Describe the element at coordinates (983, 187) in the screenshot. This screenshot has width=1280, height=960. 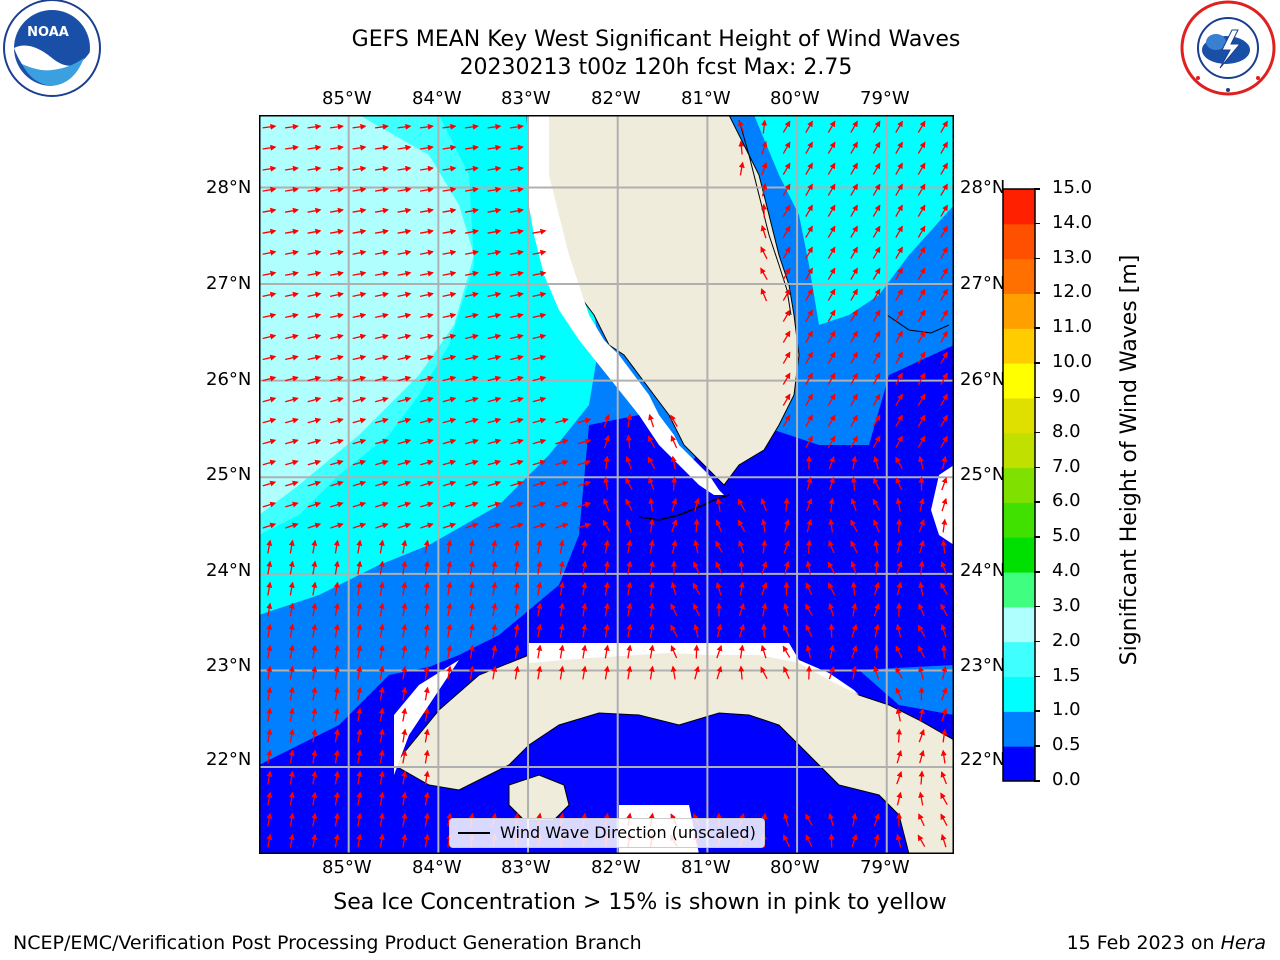
I see `lat-label-right-28n: 28°N` at that location.